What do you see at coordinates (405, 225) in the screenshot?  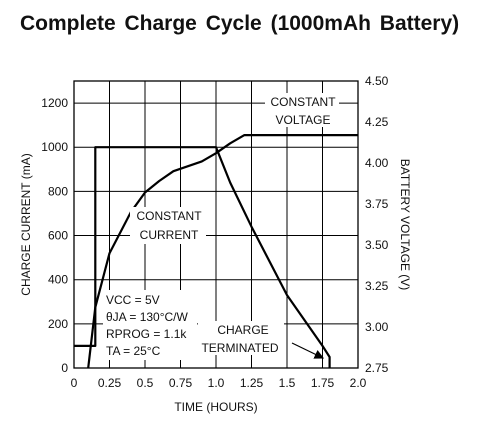 I see `y2-axis-label: BATTERY VOLTAGE (V)` at bounding box center [405, 225].